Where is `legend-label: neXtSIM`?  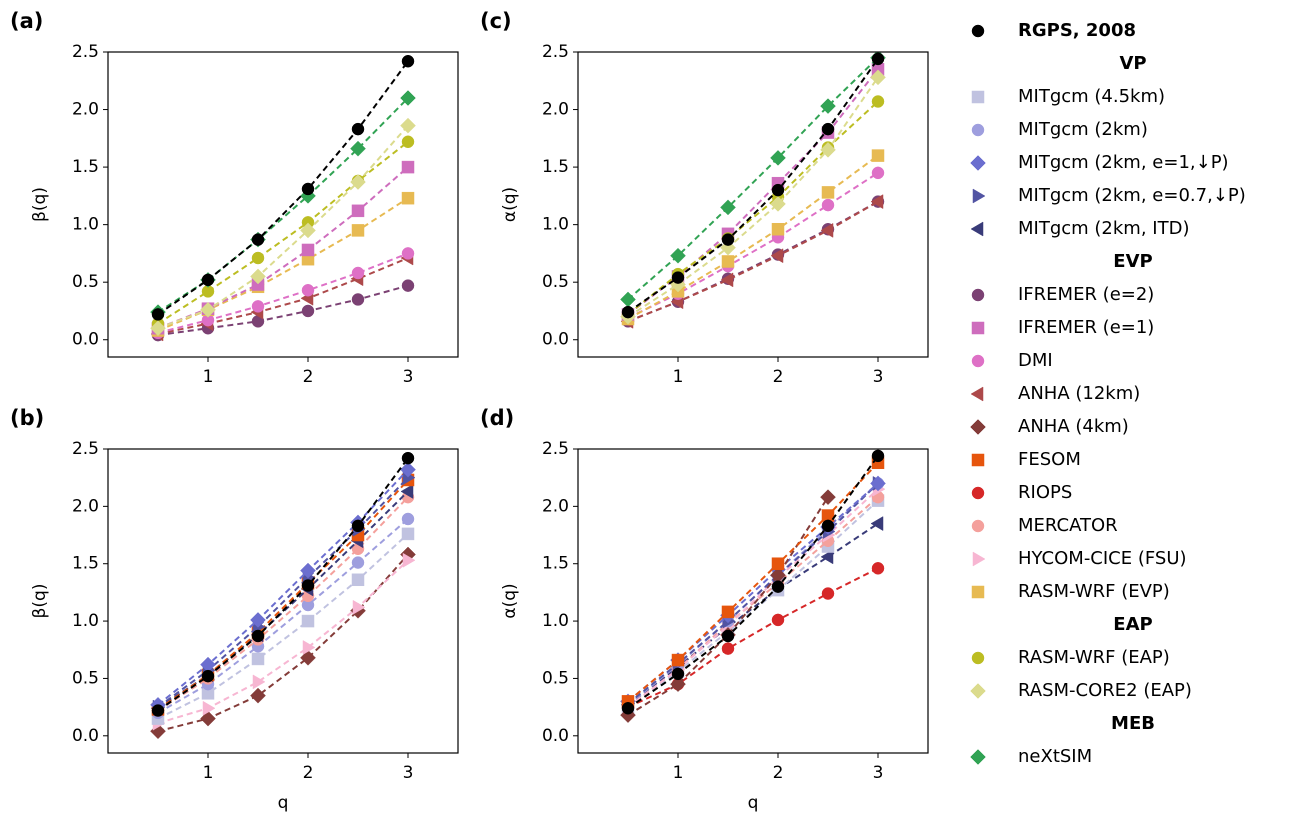 legend-label: neXtSIM is located at coordinates (1055, 756).